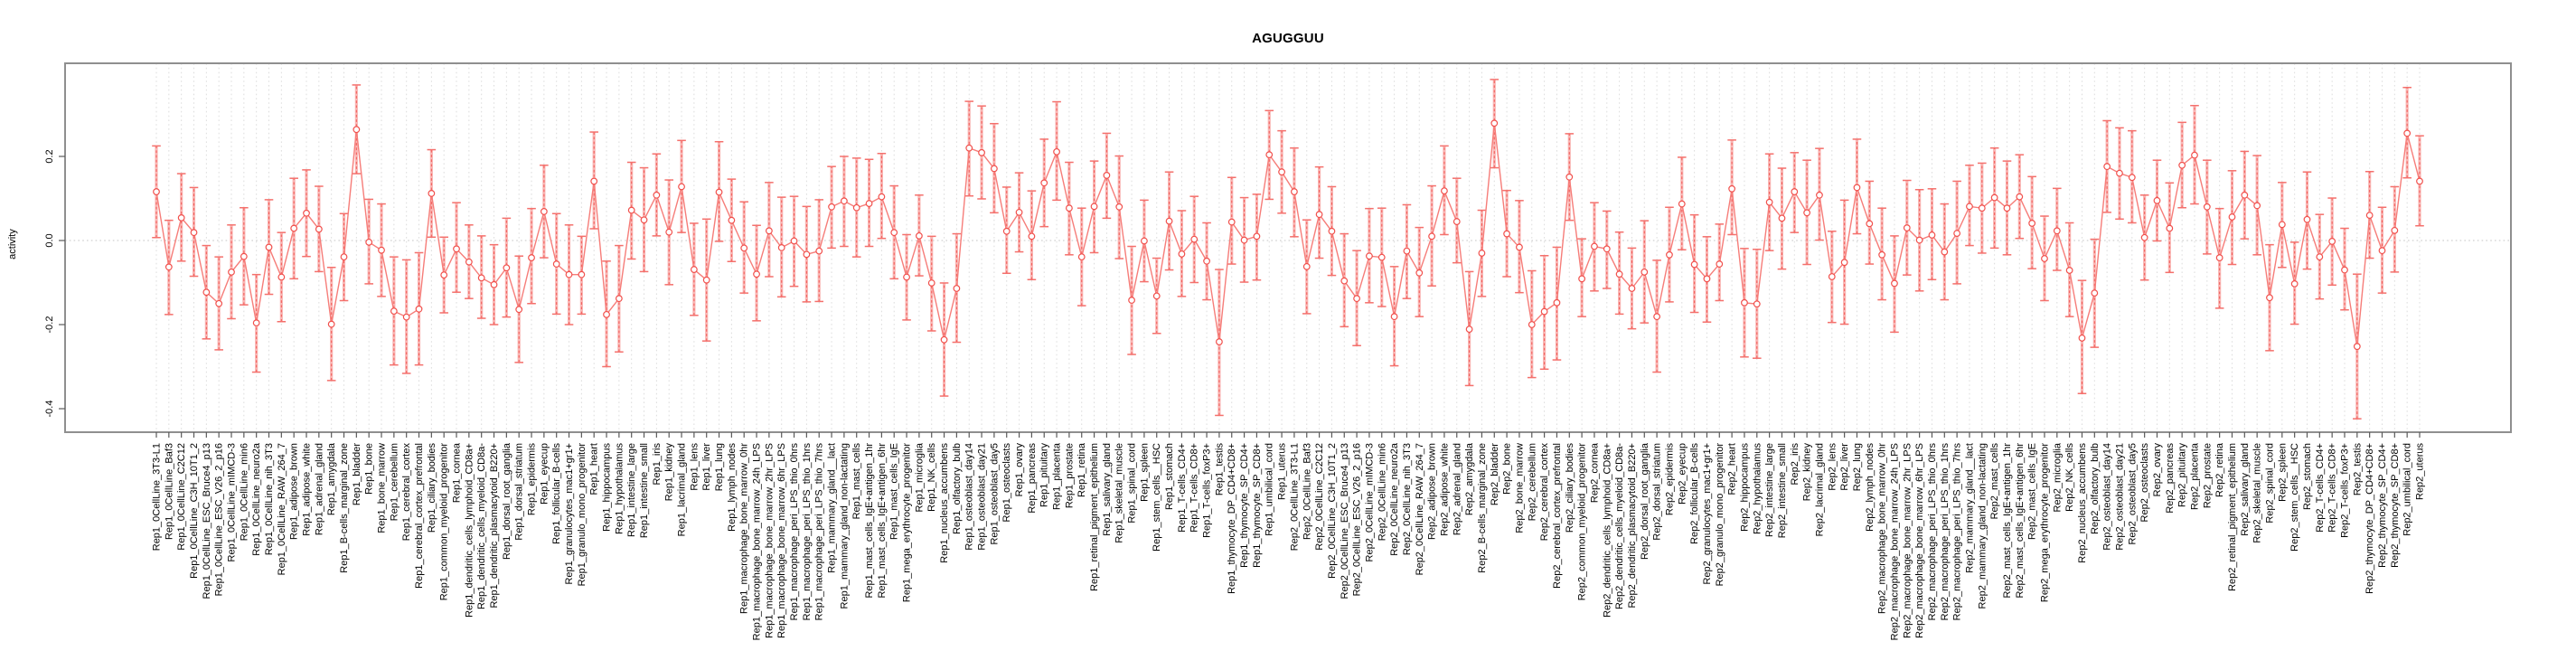 Image resolution: width=2576 pixels, height=651 pixels. Describe the element at coordinates (1370, 502) in the screenshot. I see `svg-text: Rep2_0CellLine_mIMCD-3` at that location.